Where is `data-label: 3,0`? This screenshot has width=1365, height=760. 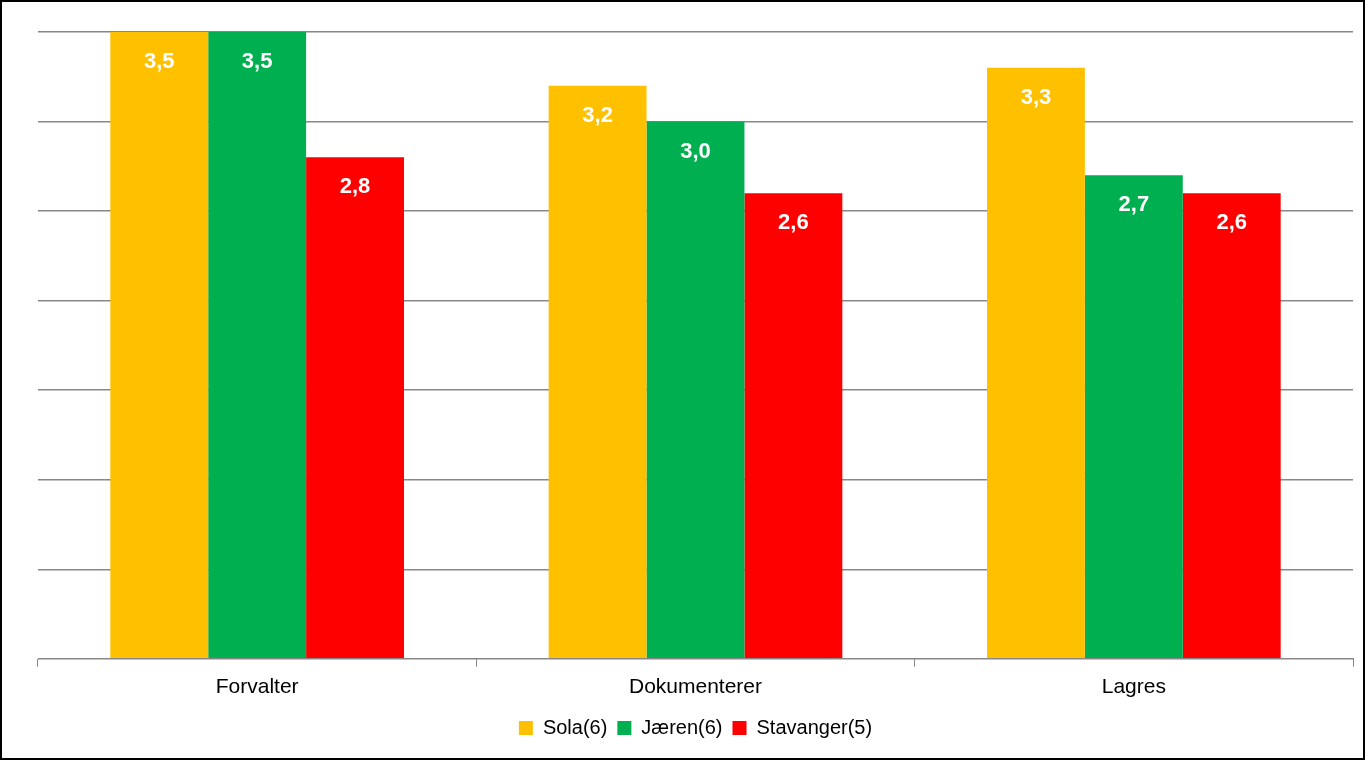 data-label: 3,0 is located at coordinates (695, 150).